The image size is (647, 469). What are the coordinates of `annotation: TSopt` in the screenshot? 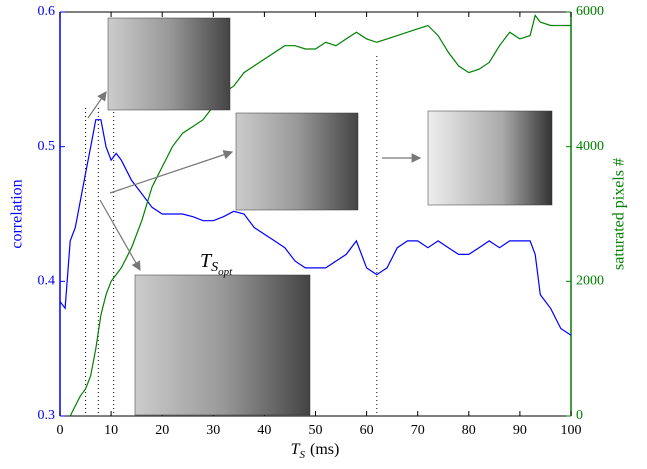 It's located at (216, 264).